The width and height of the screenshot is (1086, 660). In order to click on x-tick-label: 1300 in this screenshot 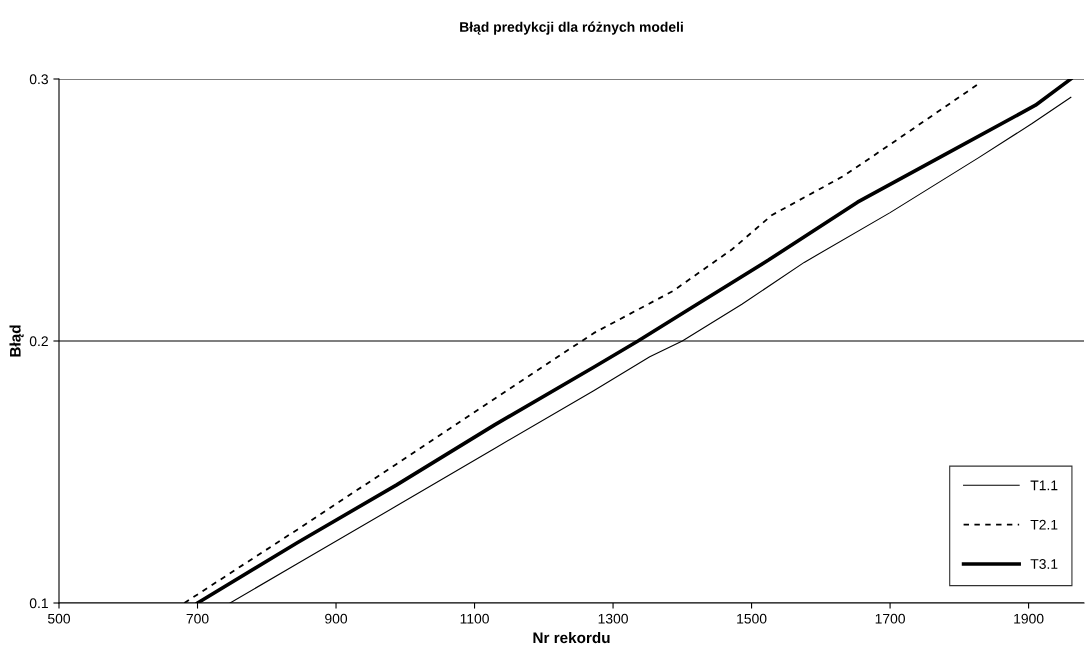, I will do `click(613, 618)`.